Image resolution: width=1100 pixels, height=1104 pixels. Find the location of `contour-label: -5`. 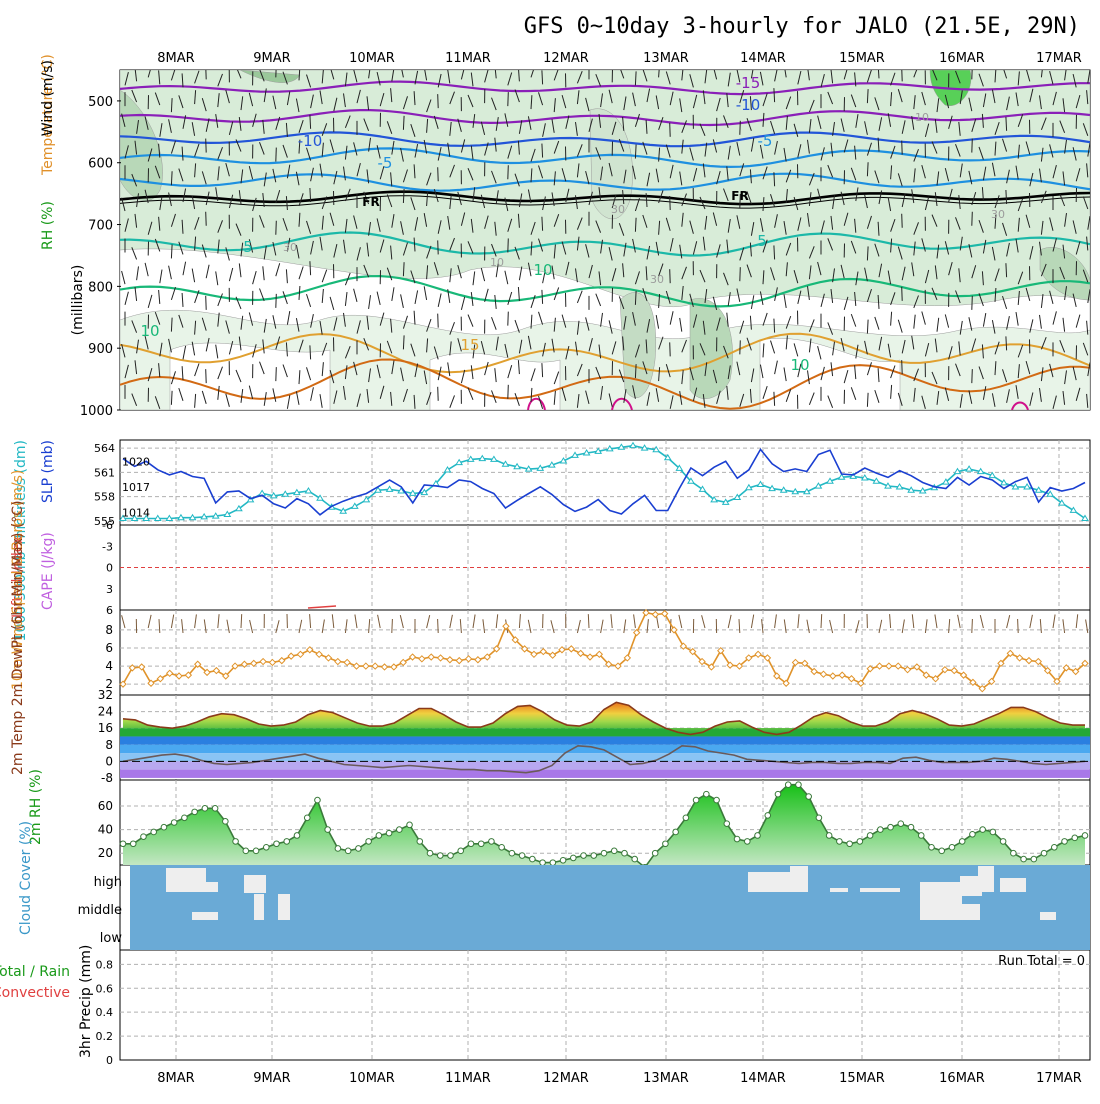

contour-label: -5 is located at coordinates (765, 141).